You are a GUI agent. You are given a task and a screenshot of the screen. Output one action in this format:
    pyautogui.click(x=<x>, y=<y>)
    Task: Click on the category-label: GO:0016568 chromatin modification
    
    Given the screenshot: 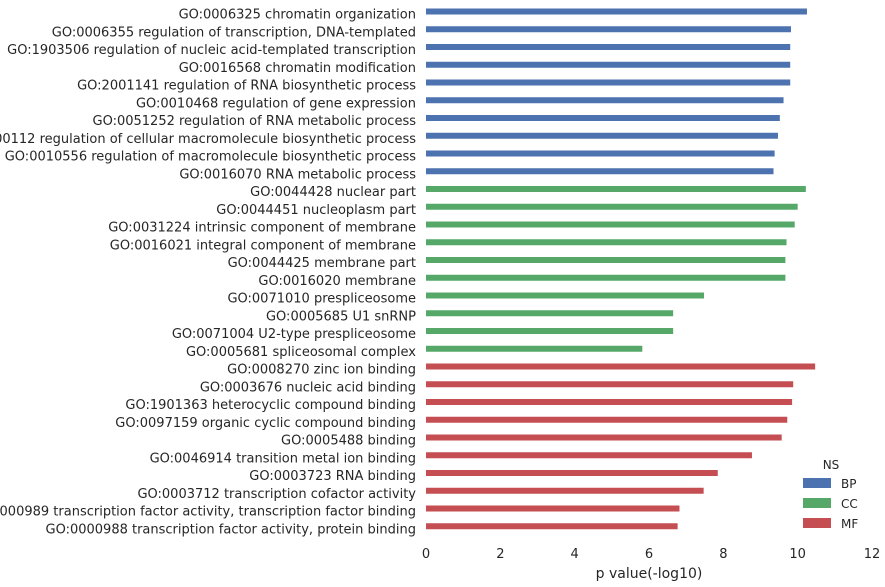 What is the action you would take?
    pyautogui.click(x=297, y=68)
    